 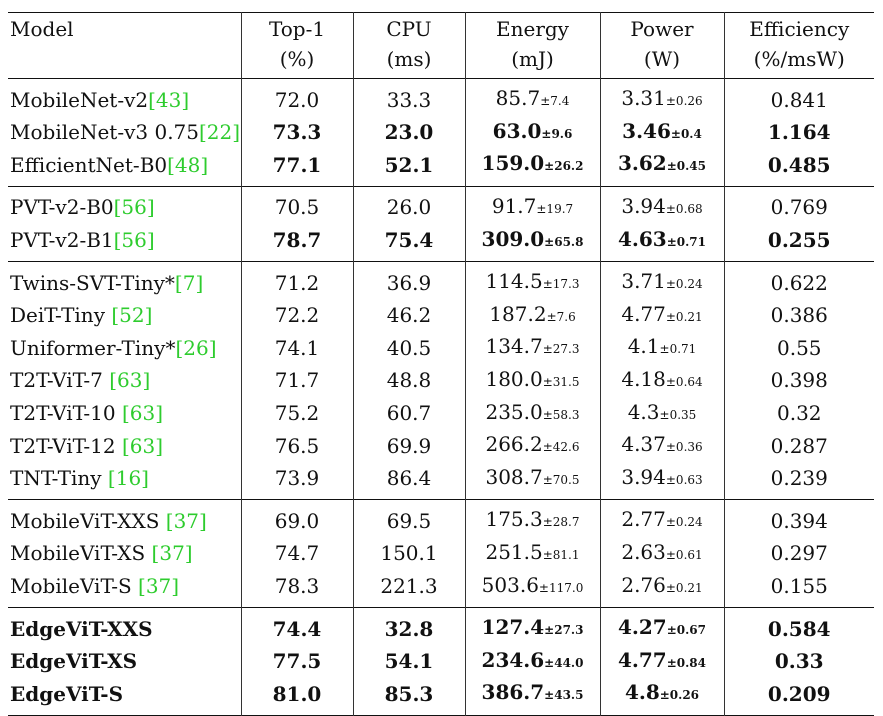 What do you see at coordinates (132, 315) in the screenshot?
I see `citation-link: [52]` at bounding box center [132, 315].